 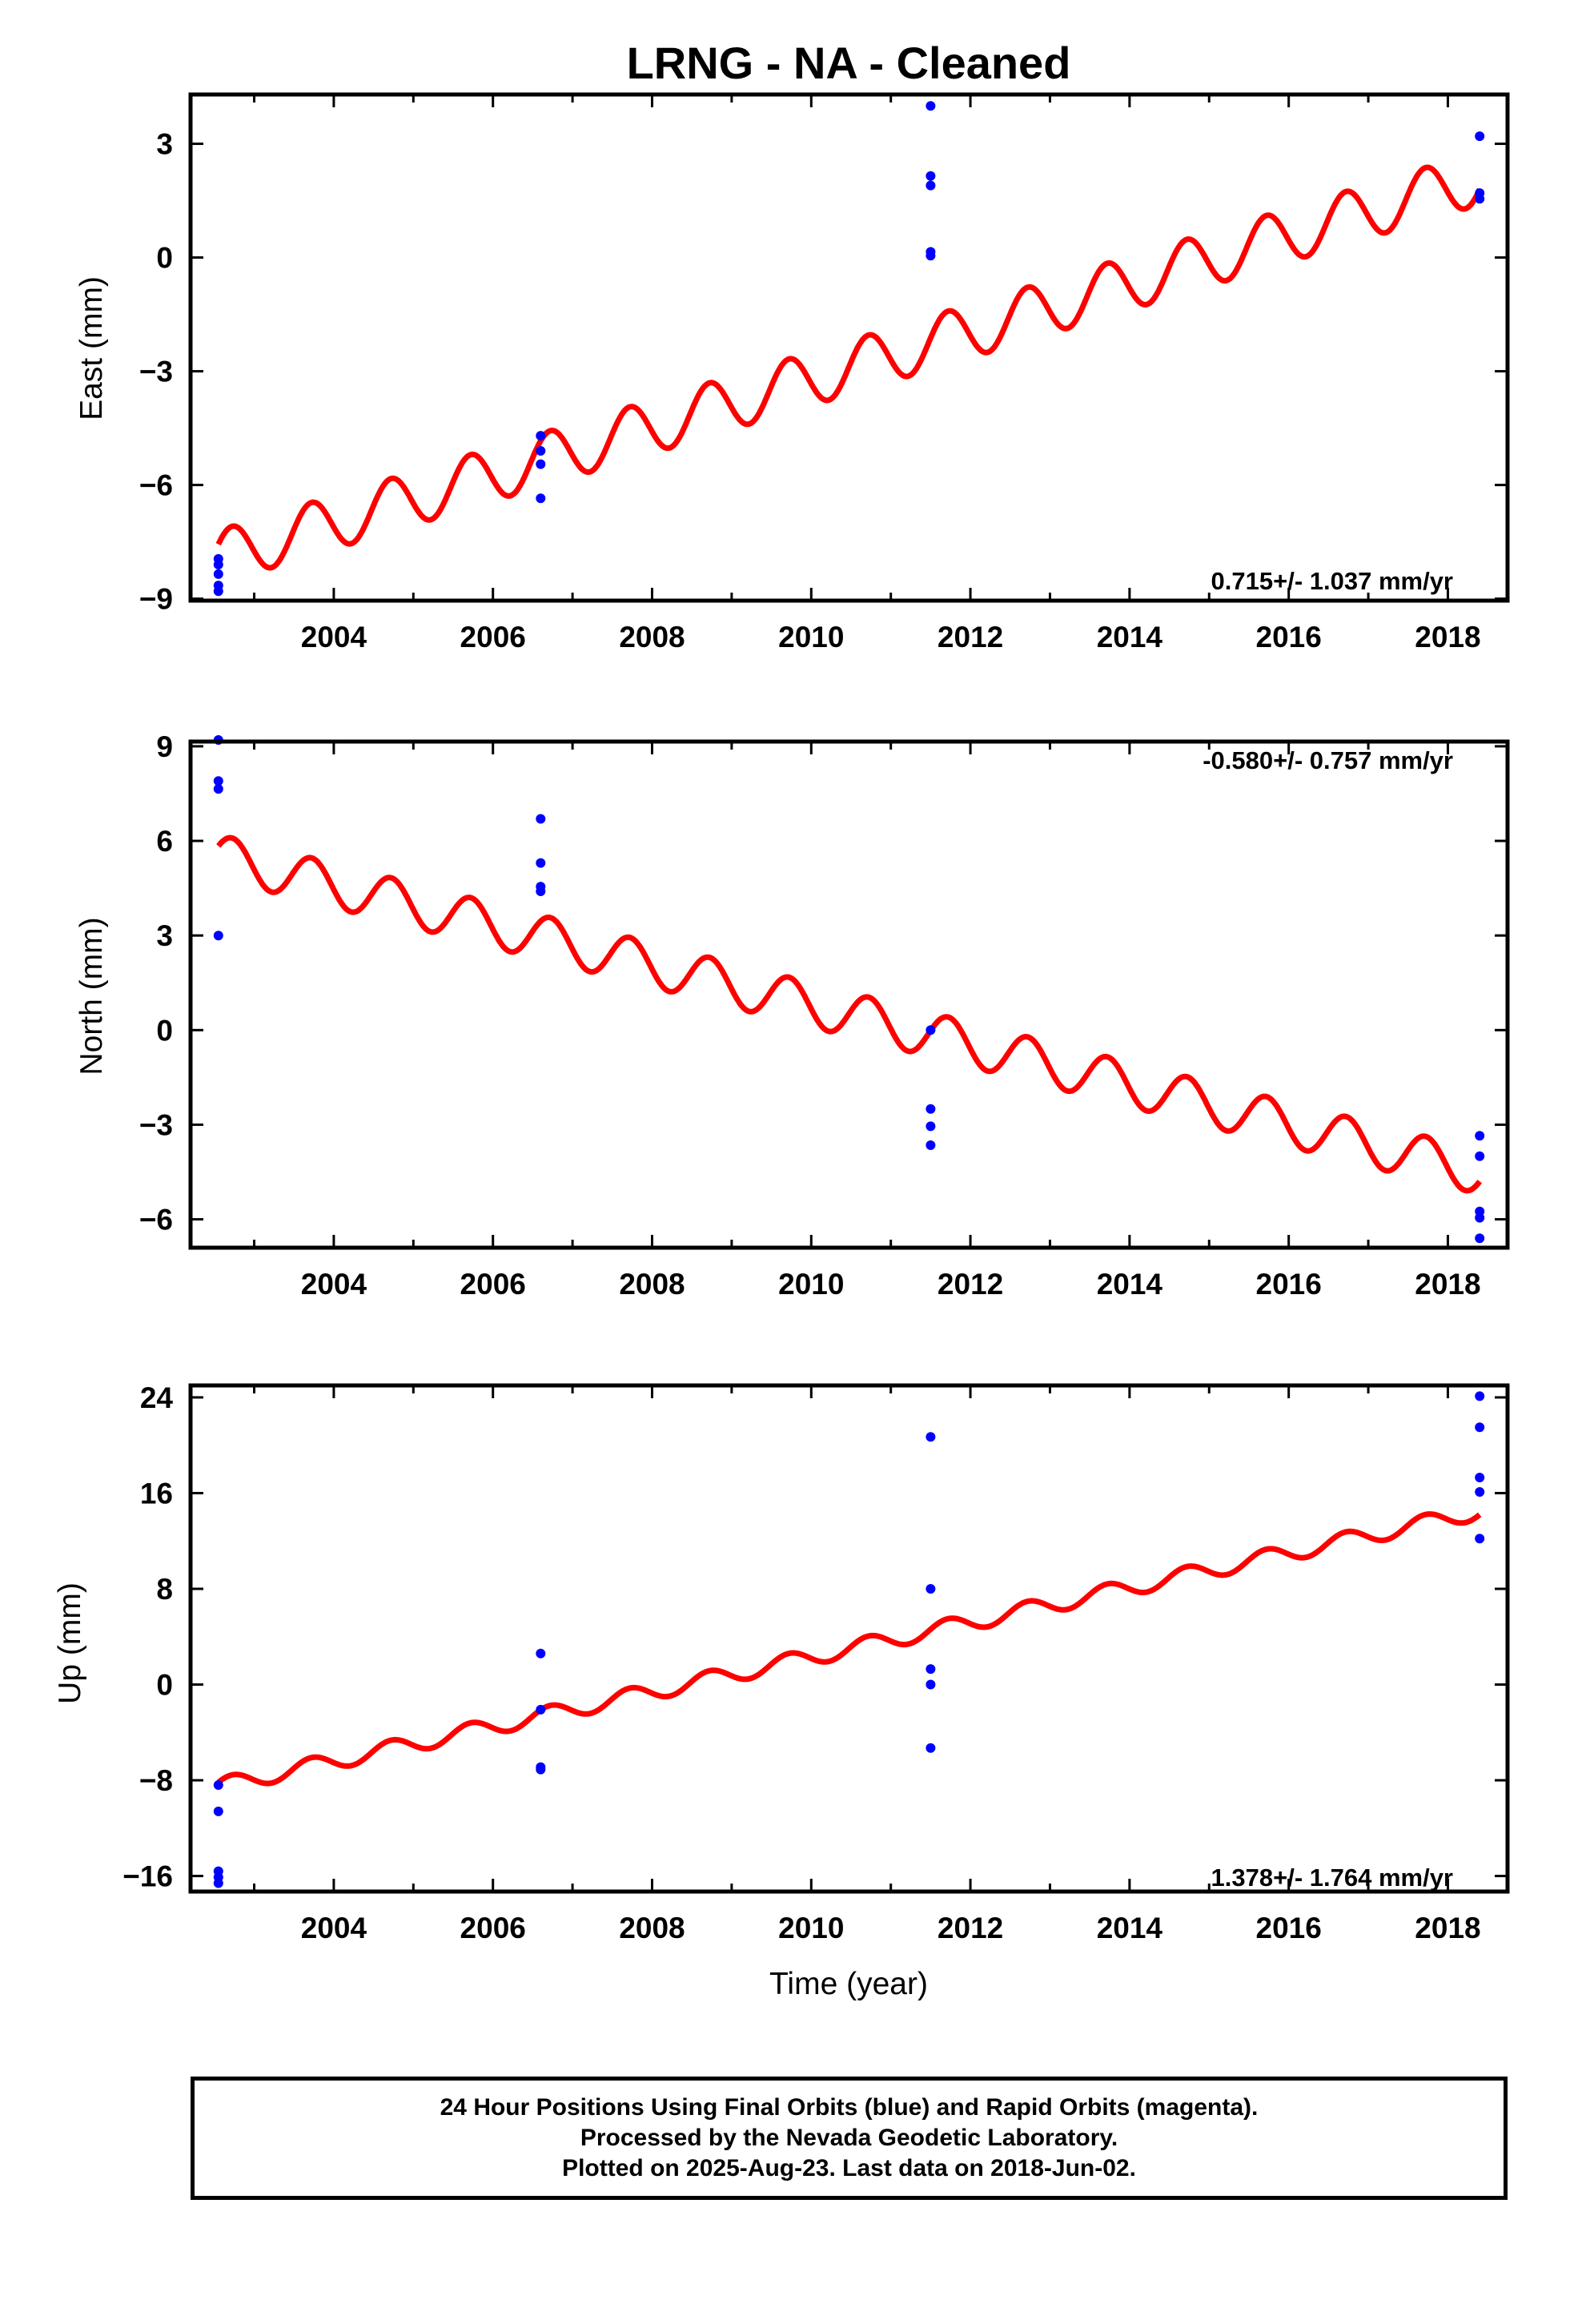 I want to click on north-x-tick-label: 2016, so click(x=1289, y=1284).